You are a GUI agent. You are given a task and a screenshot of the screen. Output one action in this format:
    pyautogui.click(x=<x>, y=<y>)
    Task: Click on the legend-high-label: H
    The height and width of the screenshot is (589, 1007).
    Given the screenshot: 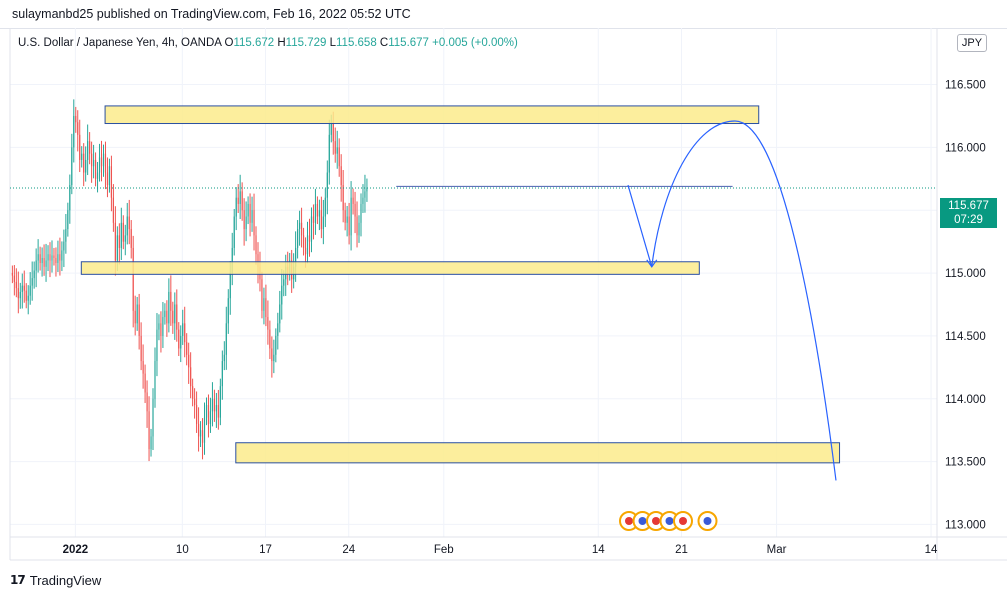 What is the action you would take?
    pyautogui.click(x=281, y=43)
    